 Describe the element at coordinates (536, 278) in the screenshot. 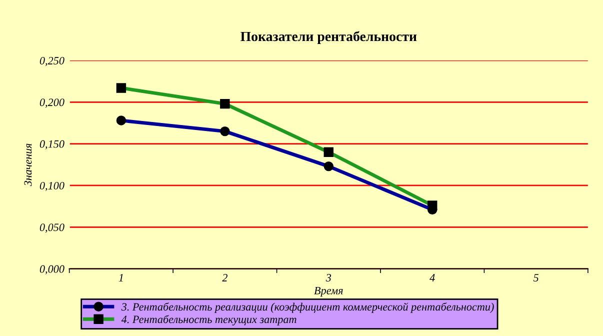

I see `x-tick-label: 5` at that location.